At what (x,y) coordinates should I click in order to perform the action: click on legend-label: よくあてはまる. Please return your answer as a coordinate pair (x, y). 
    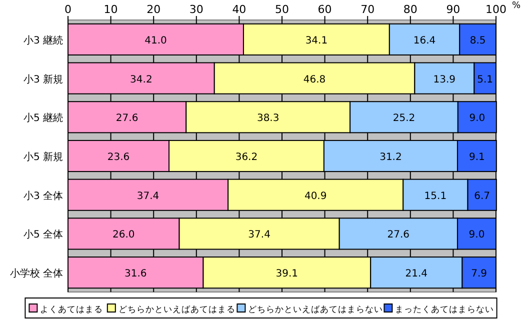
    Looking at the image, I should click on (72, 310).